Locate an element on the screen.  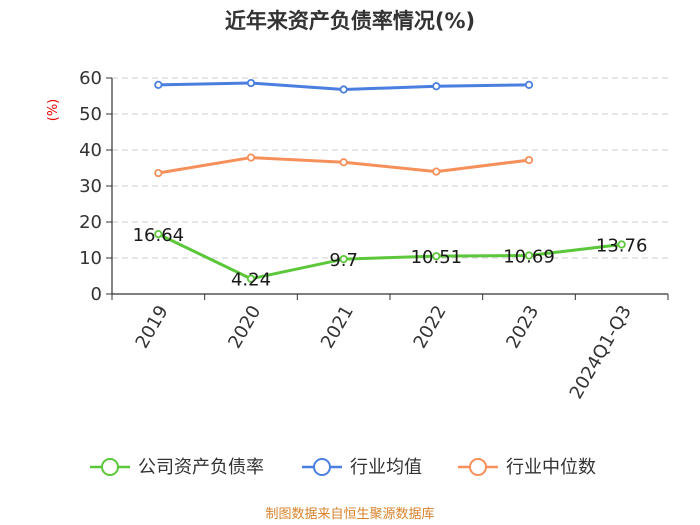
y-tick-label: 20 is located at coordinates (90, 222).